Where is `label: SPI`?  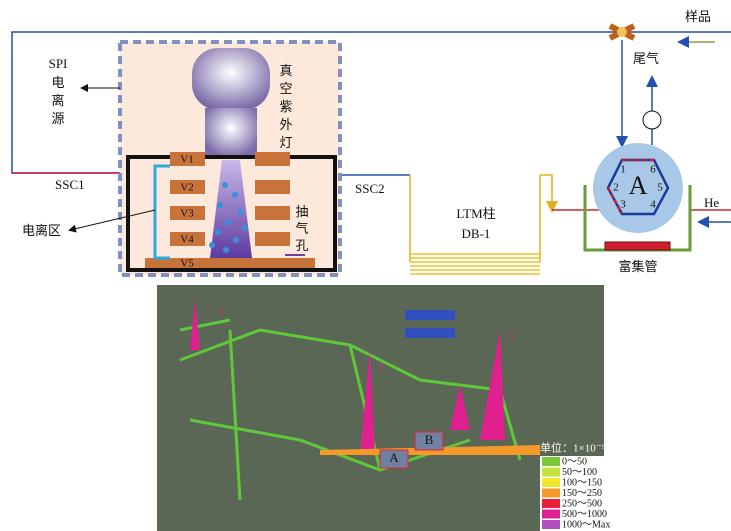 label: SPI is located at coordinates (58, 63).